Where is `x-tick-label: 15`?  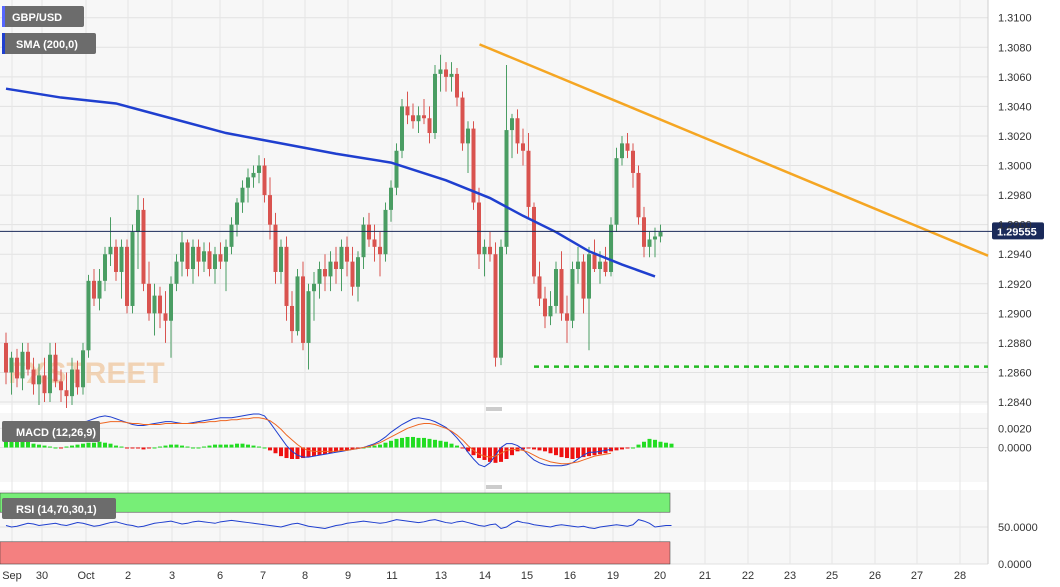
x-tick-label: 15 is located at coordinates (527, 576).